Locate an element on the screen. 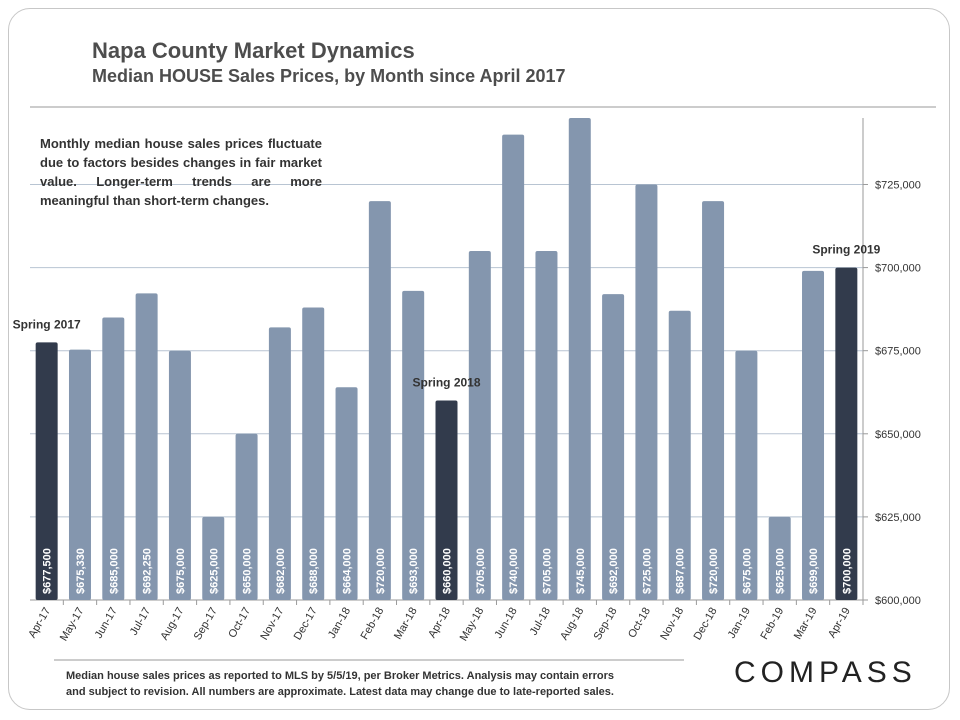  bar-value-label: $685,000 is located at coordinates (114, 571).